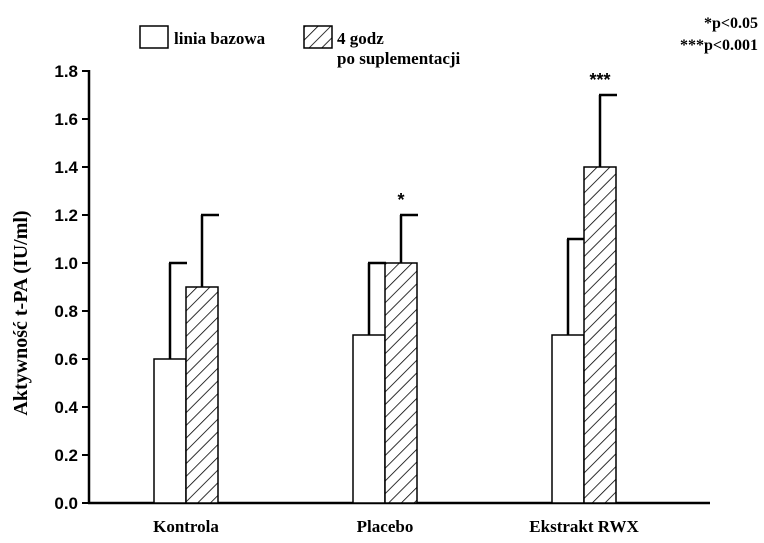  I want to click on y-tick-label: 1.8, so click(66, 71).